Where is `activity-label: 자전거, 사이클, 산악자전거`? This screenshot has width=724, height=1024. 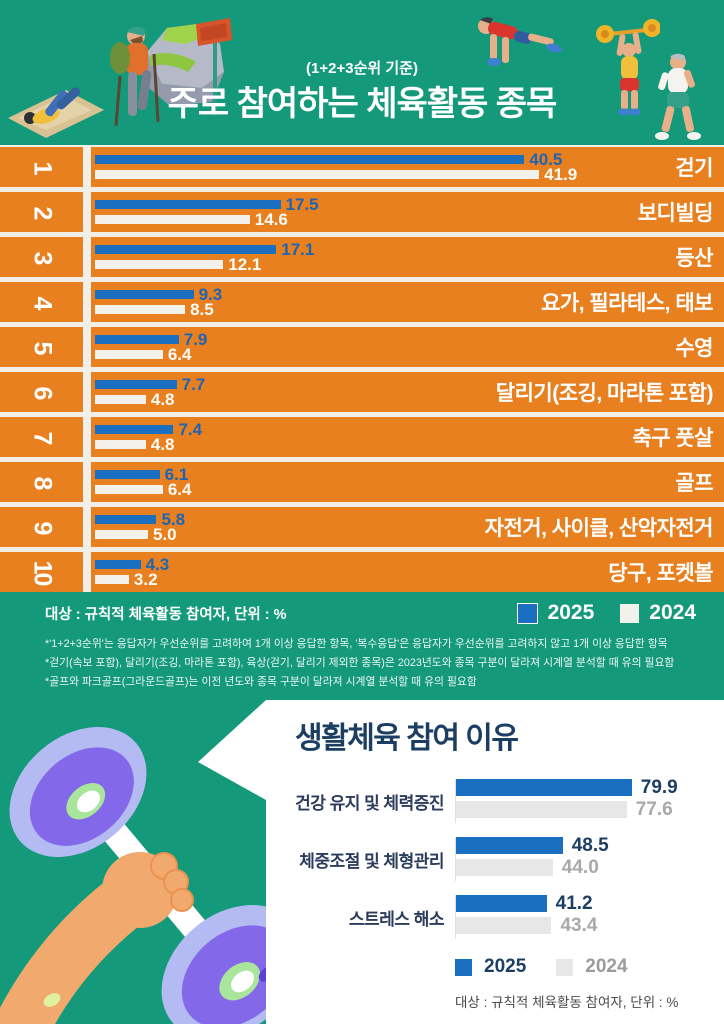 activity-label: 자전거, 사이클, 산악자전거 is located at coordinates (599, 528).